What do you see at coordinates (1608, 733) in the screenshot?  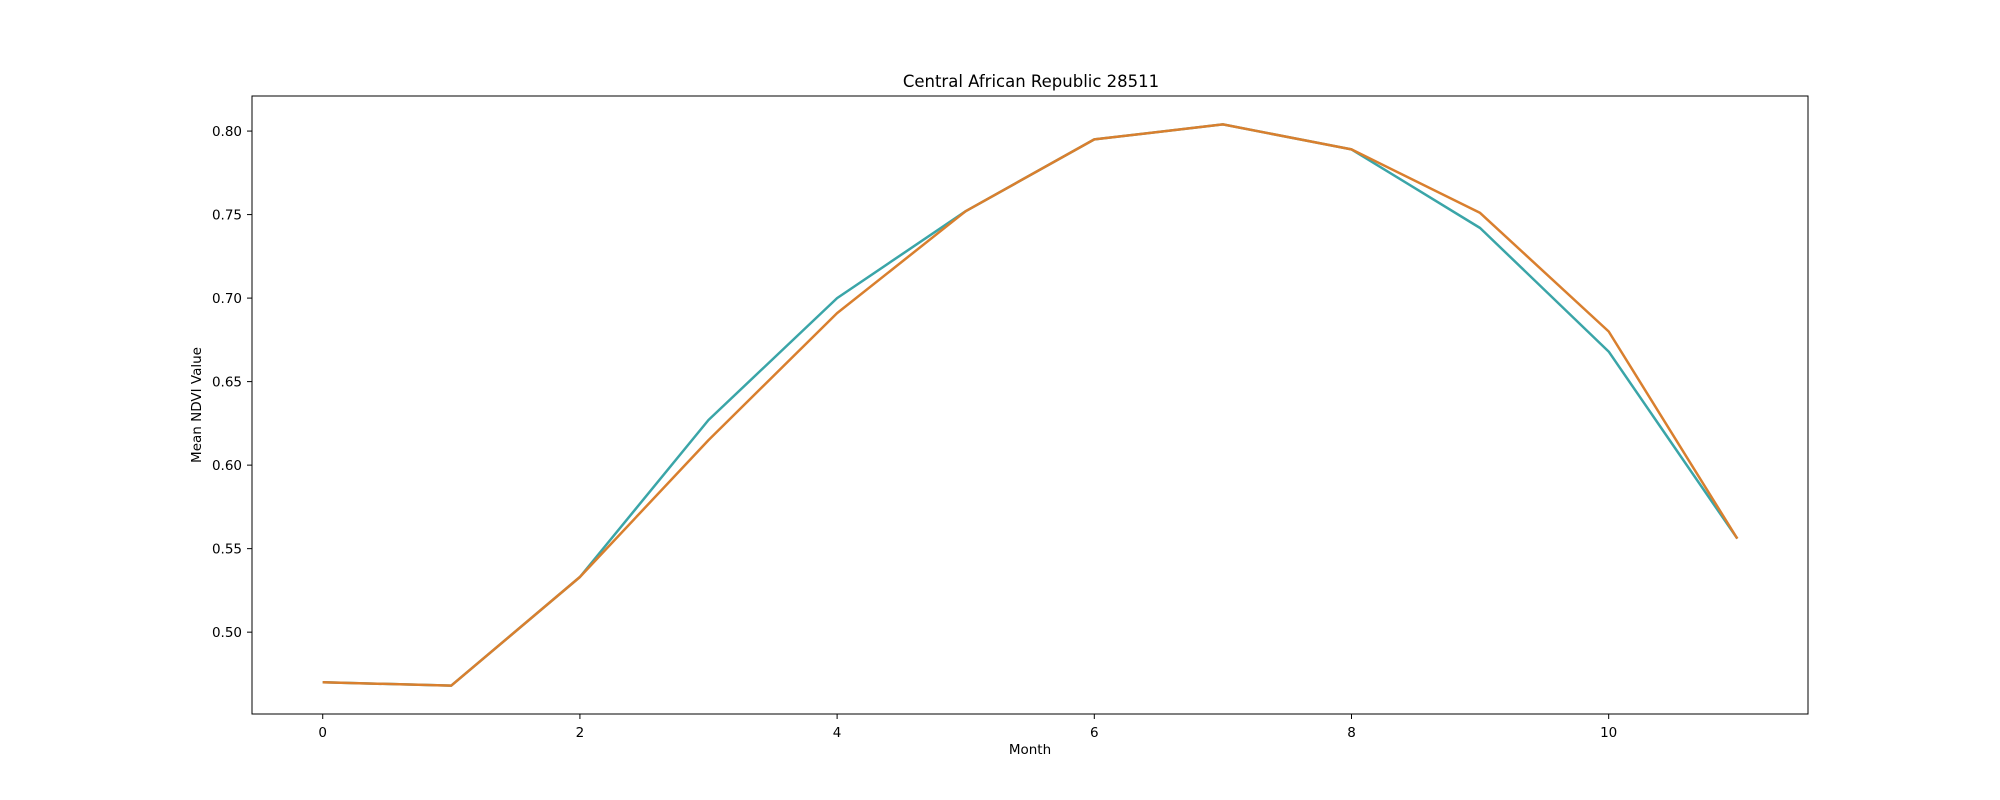 I see `x-tick-label: 10` at bounding box center [1608, 733].